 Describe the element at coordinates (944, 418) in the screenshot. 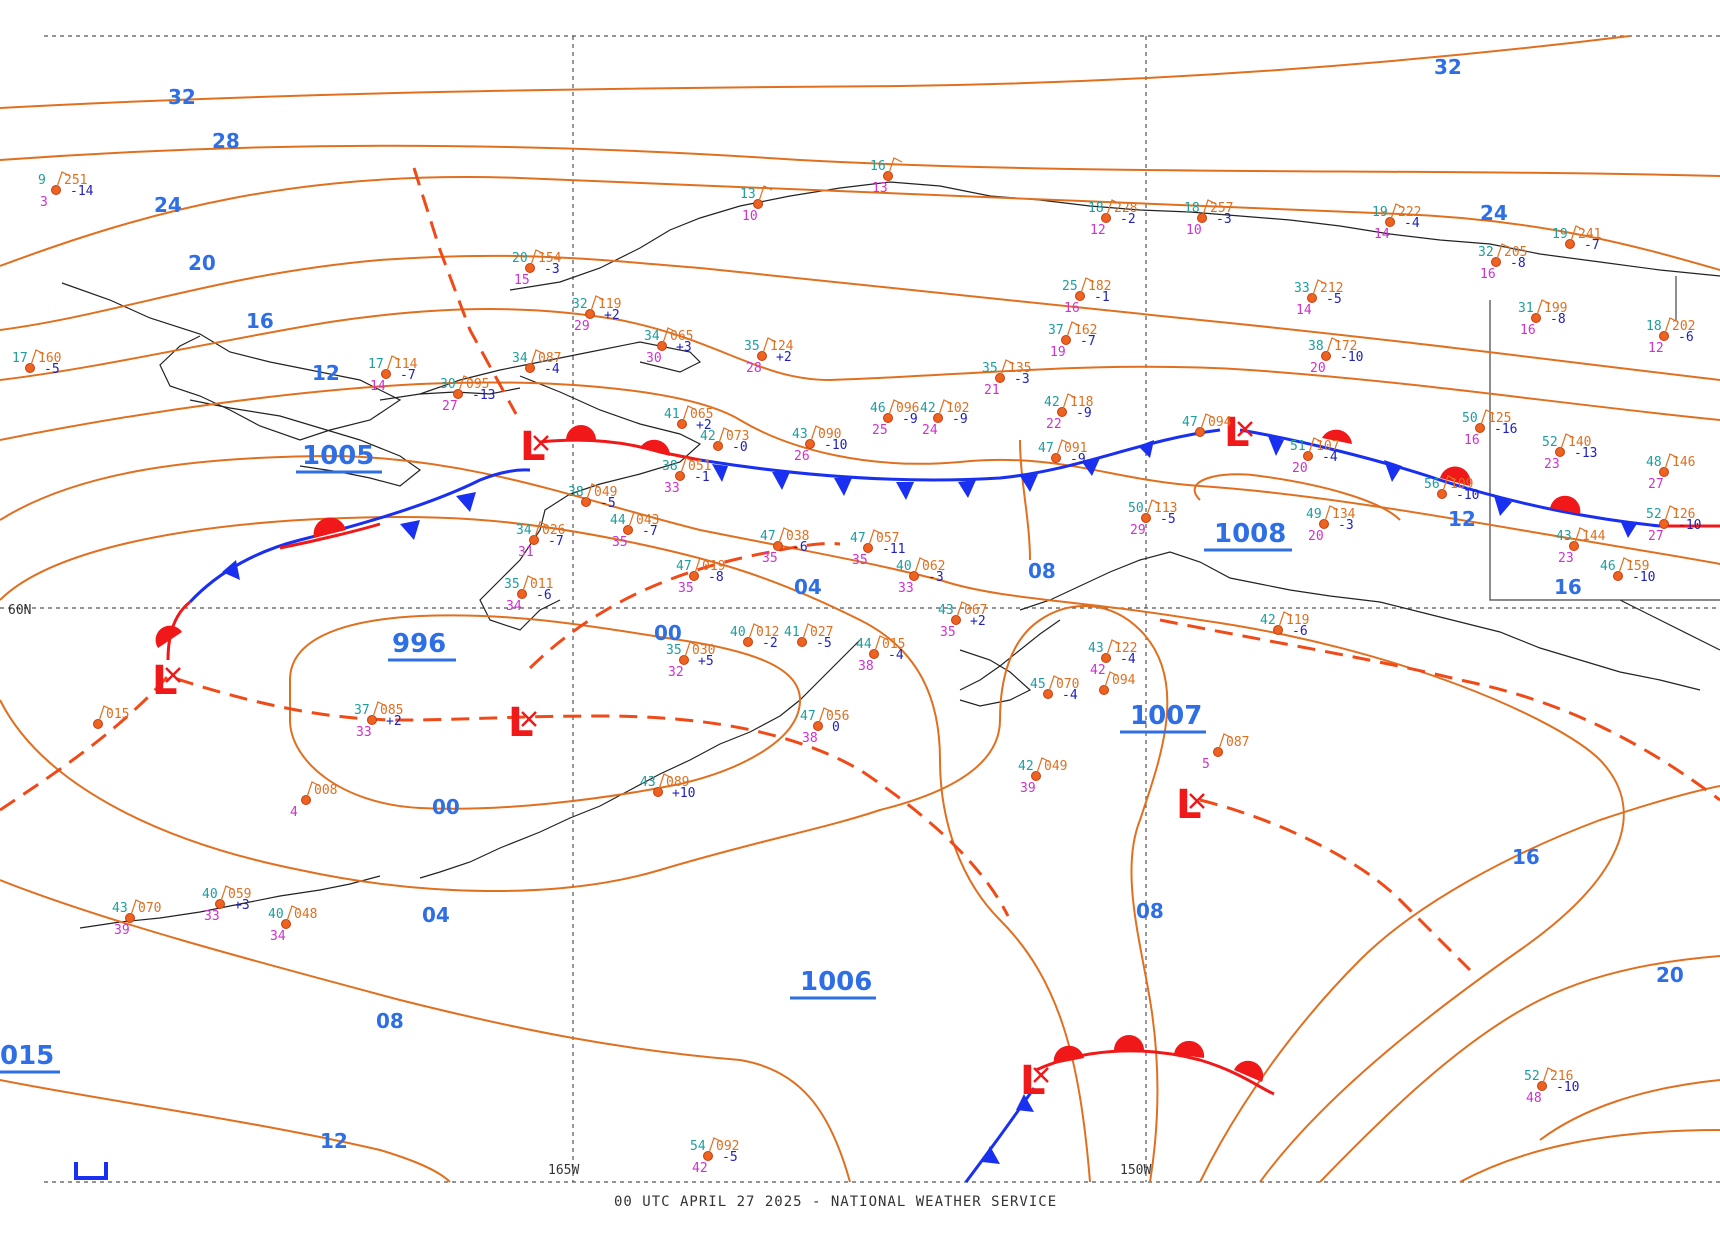

I see `station-plot: 42 102 24 -9` at that location.